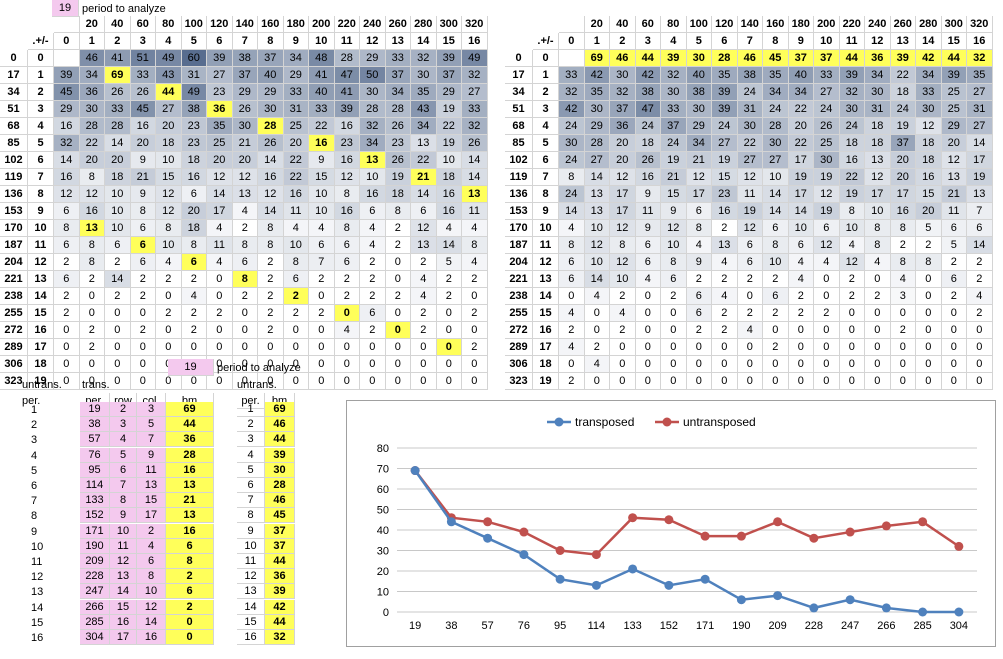 This screenshot has height=659, width=1003. I want to click on trans-cell: 152, so click(95, 516).